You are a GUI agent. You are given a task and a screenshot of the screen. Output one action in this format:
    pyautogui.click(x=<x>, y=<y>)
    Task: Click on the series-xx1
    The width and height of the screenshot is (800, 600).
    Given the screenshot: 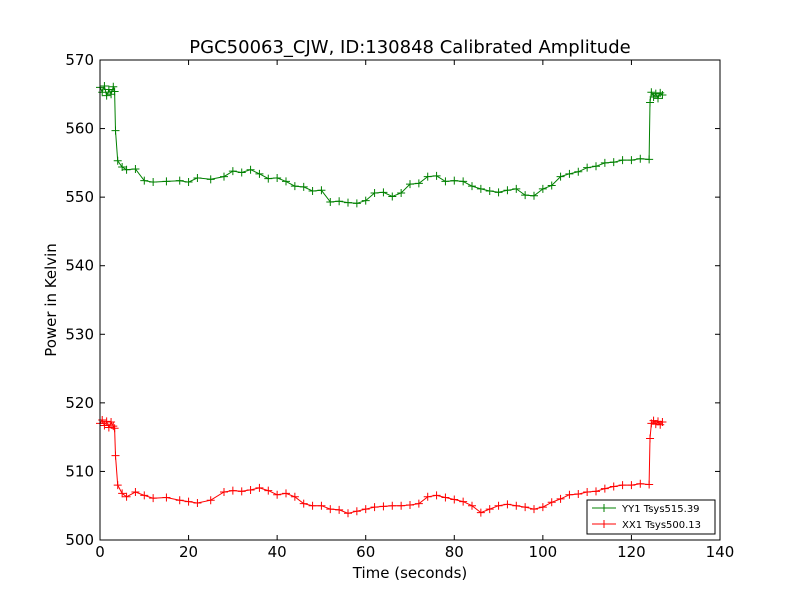 What is the action you would take?
    pyautogui.click(x=381, y=467)
    